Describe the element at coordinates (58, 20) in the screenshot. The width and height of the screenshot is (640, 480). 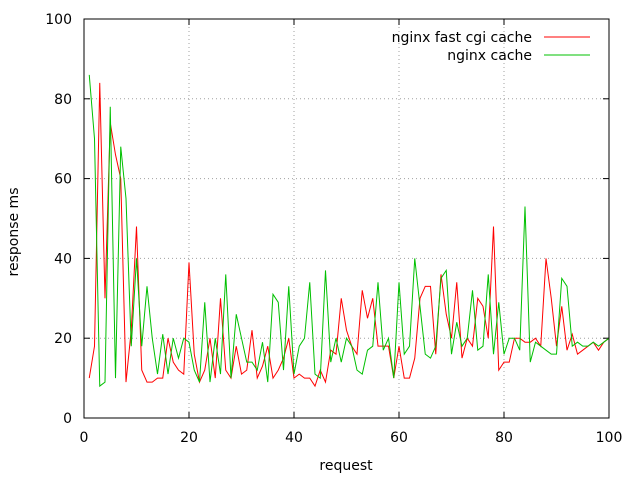
I see `y-tick-label: 100` at that location.